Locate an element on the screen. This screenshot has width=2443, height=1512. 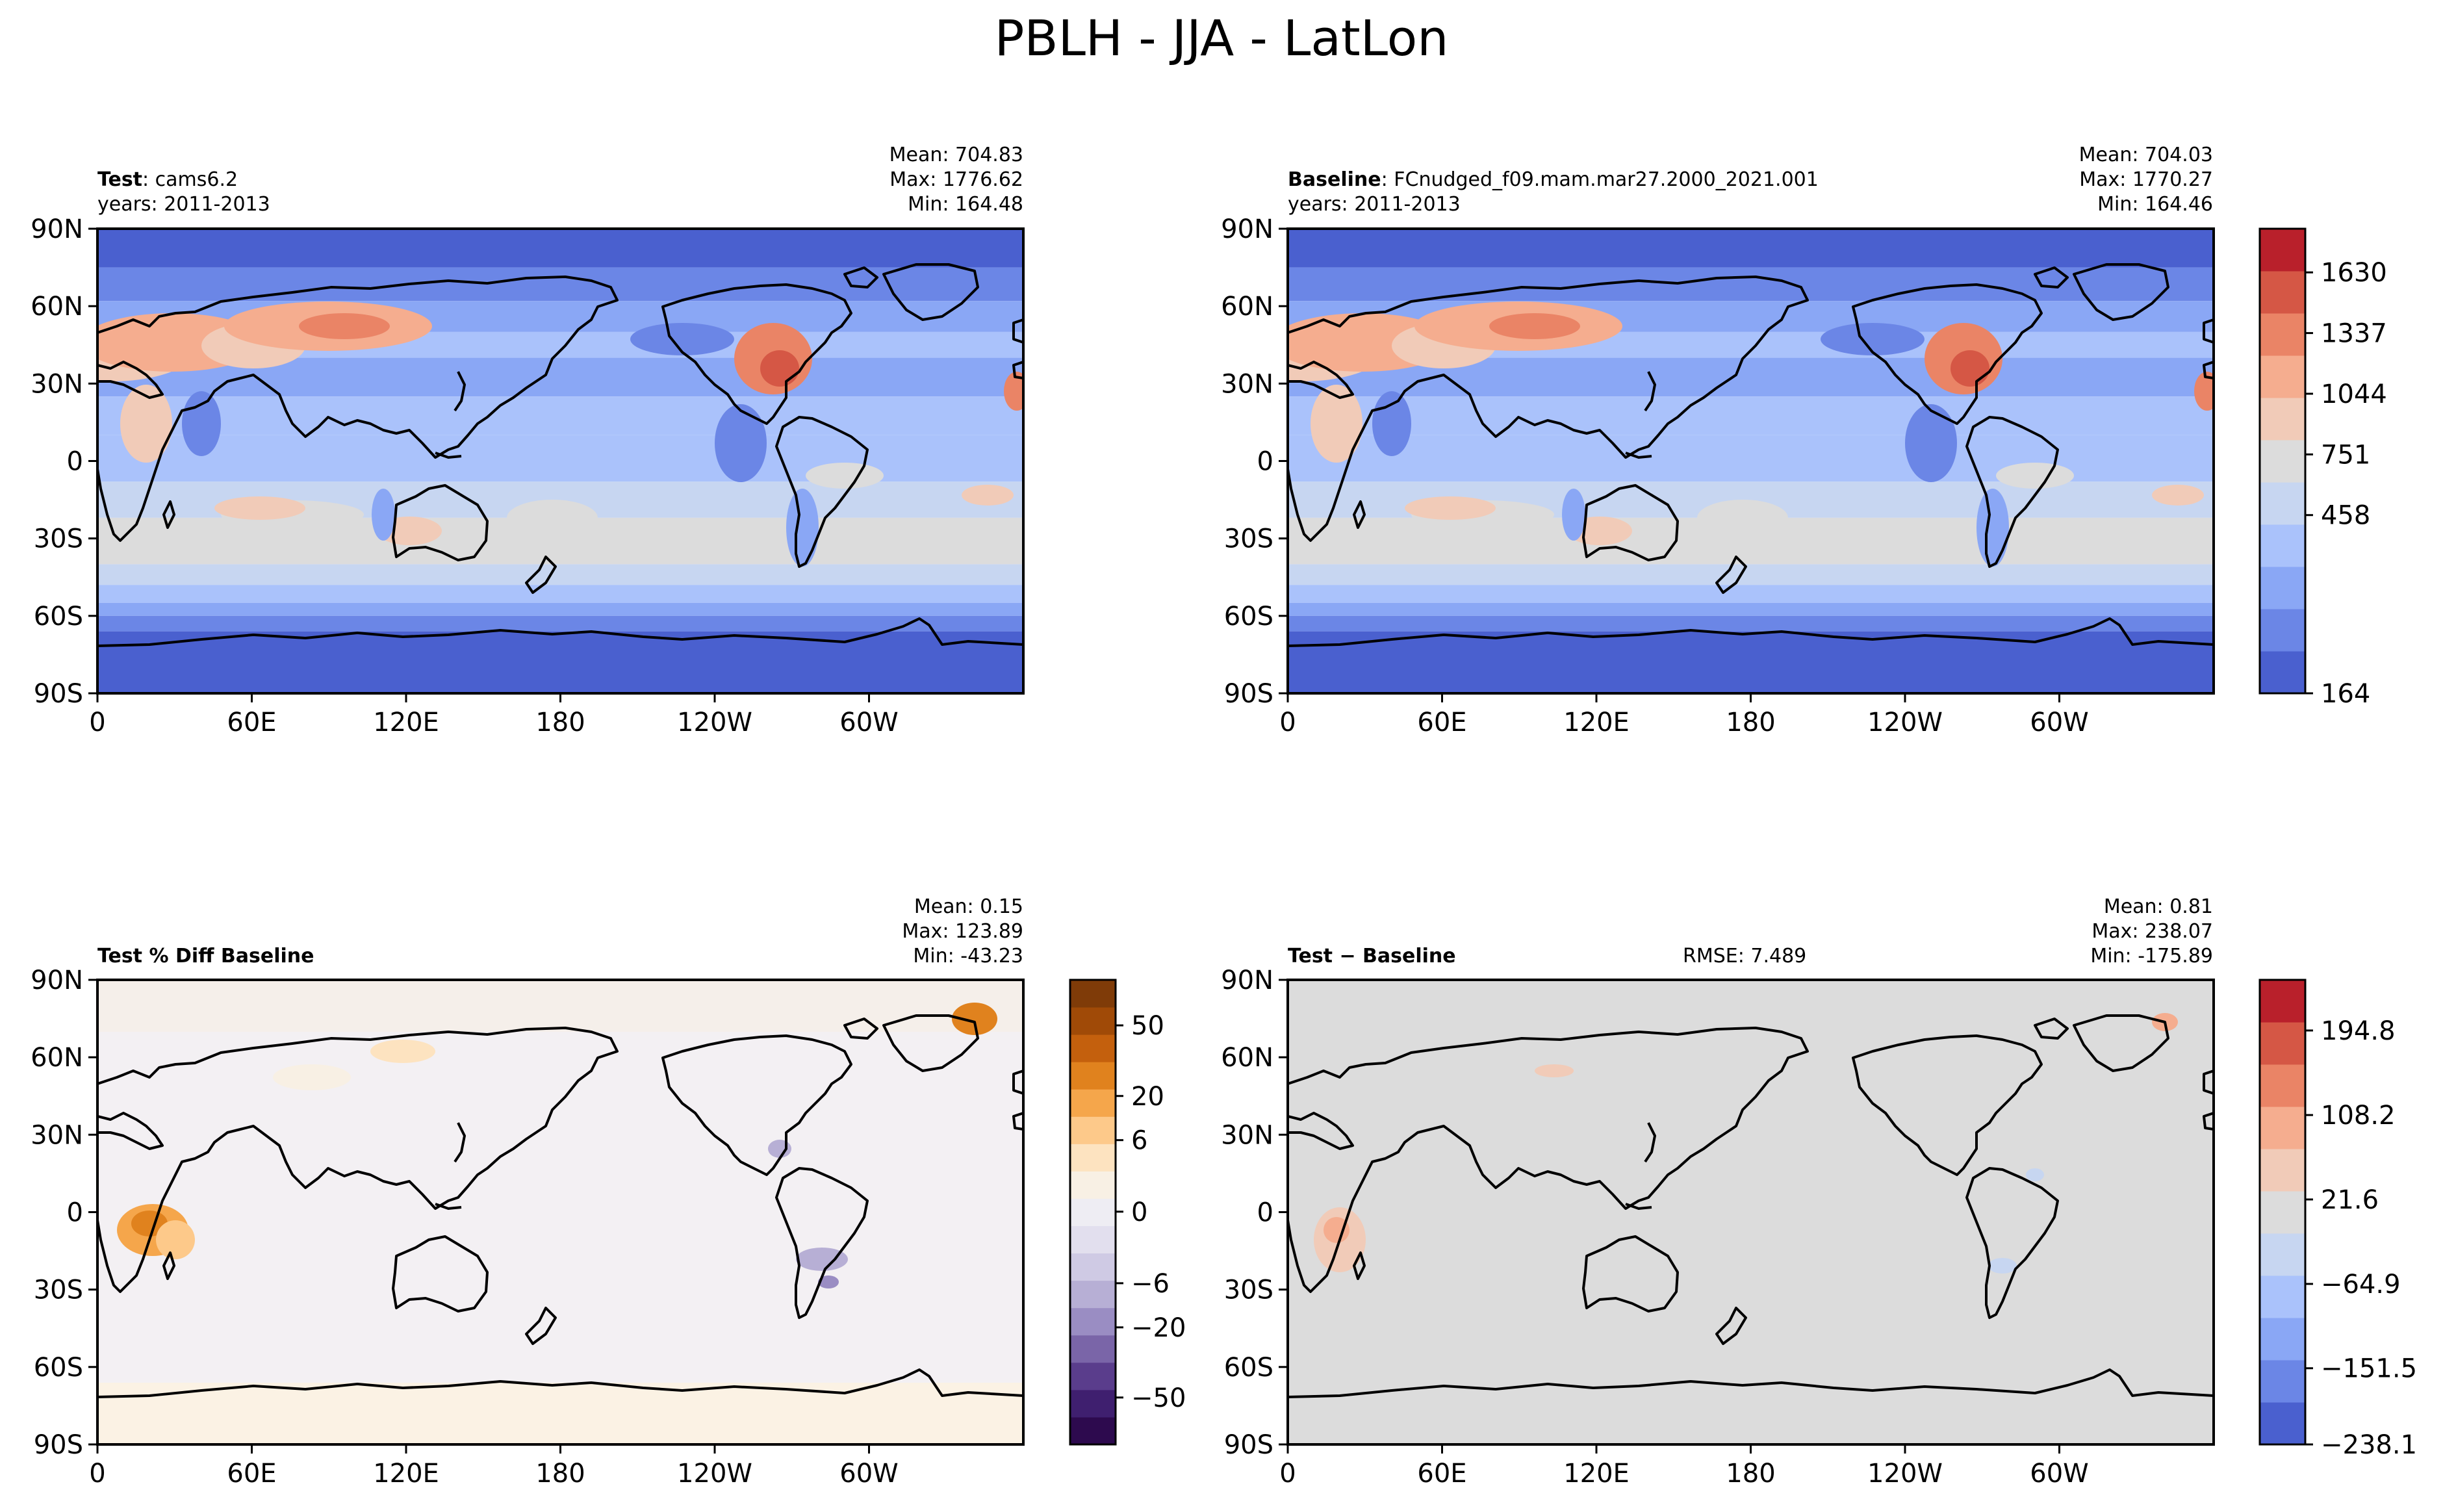
diff-map: 0 60E 120E 180 120W 60W 90N 60N 30N 0 30S 60S 90S is located at coordinates (1718, 1227).